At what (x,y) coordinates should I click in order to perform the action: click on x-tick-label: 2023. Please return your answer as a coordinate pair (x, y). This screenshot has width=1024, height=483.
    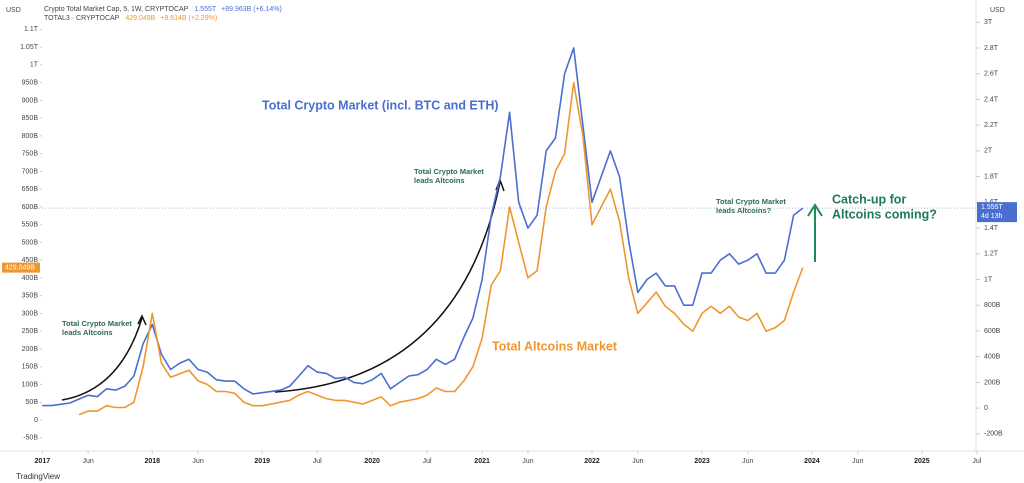
    Looking at the image, I should click on (702, 461).